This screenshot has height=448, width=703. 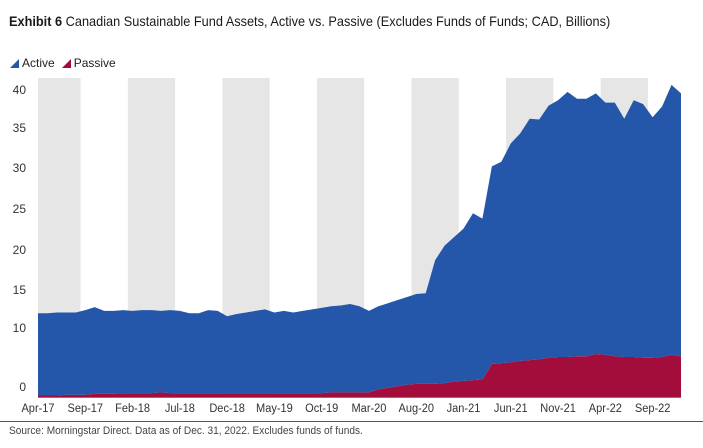 I want to click on y-tick-label: 35, so click(x=20, y=128).